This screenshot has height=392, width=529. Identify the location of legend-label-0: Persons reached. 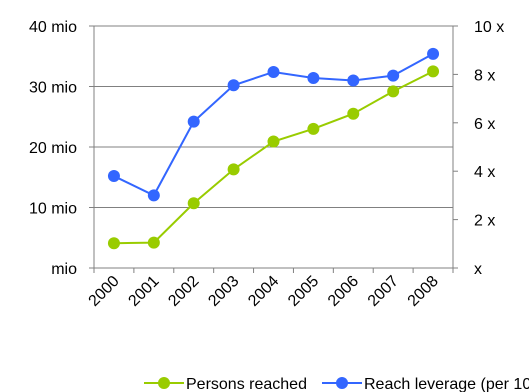
(246, 384).